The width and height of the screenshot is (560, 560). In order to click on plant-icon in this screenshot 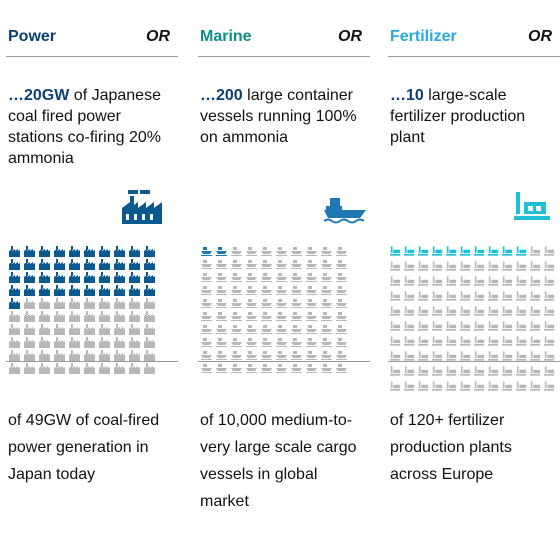, I will do `click(532, 206)`.